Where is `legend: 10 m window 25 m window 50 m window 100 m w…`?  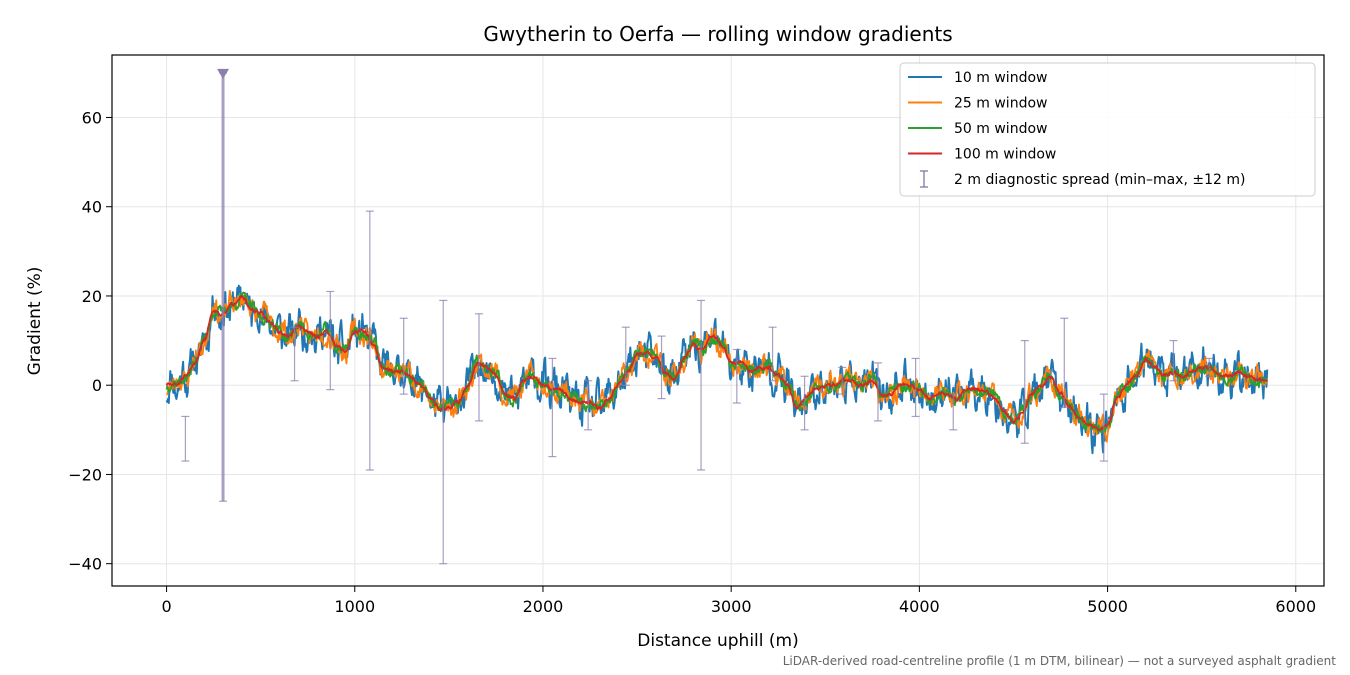
legend: 10 m window 25 m window 50 m window 100 m w… is located at coordinates (1107, 129).